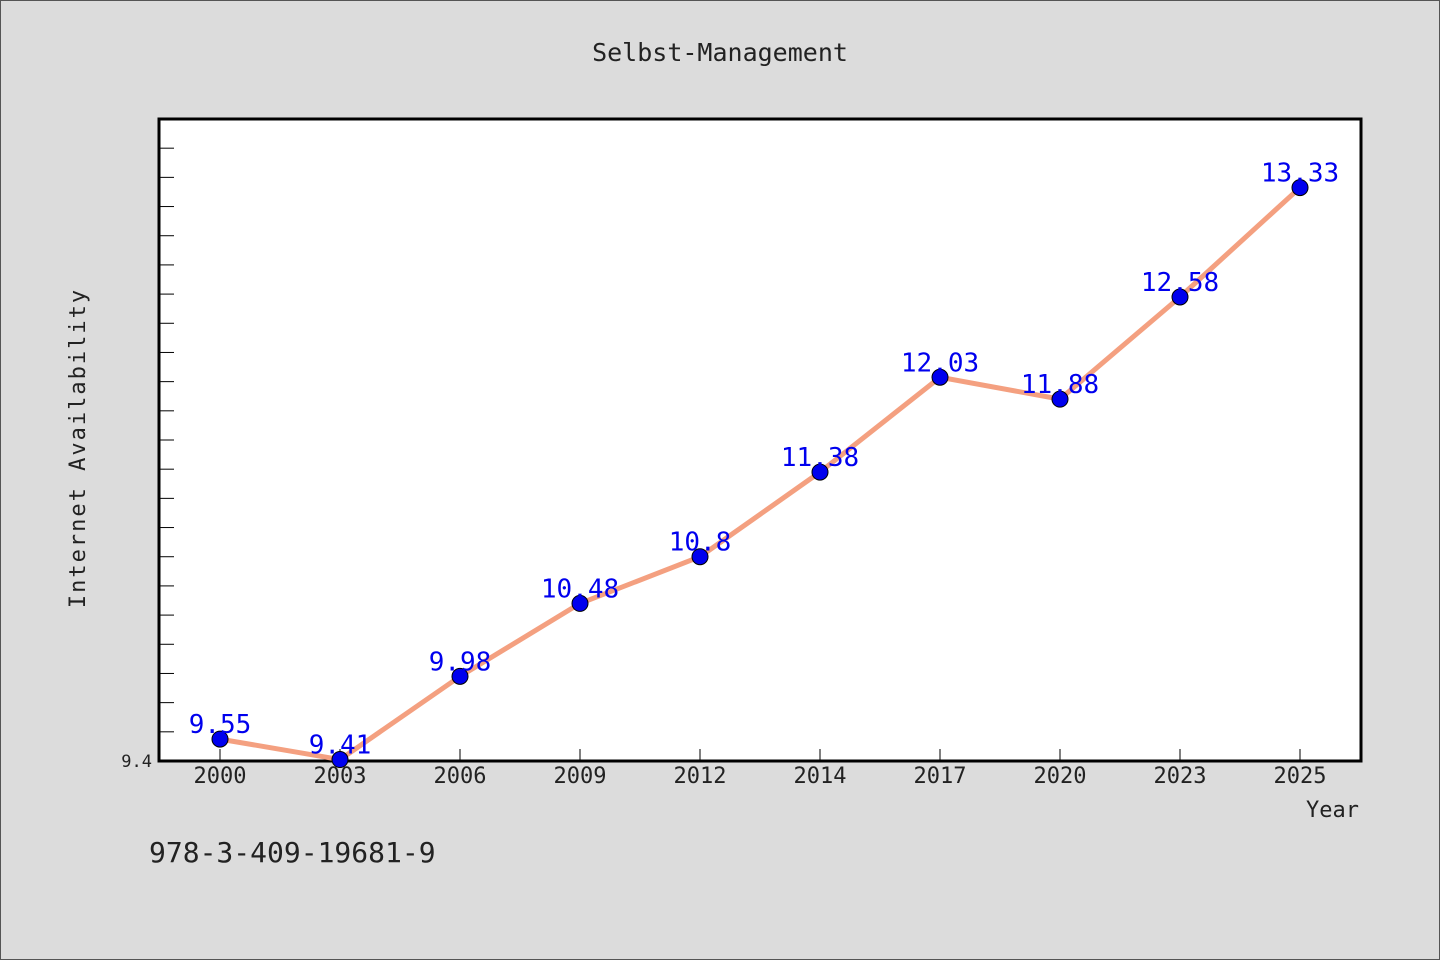 This screenshot has width=1440, height=960. I want to click on isbn-text: 978-3-409-19681-9, so click(292, 852).